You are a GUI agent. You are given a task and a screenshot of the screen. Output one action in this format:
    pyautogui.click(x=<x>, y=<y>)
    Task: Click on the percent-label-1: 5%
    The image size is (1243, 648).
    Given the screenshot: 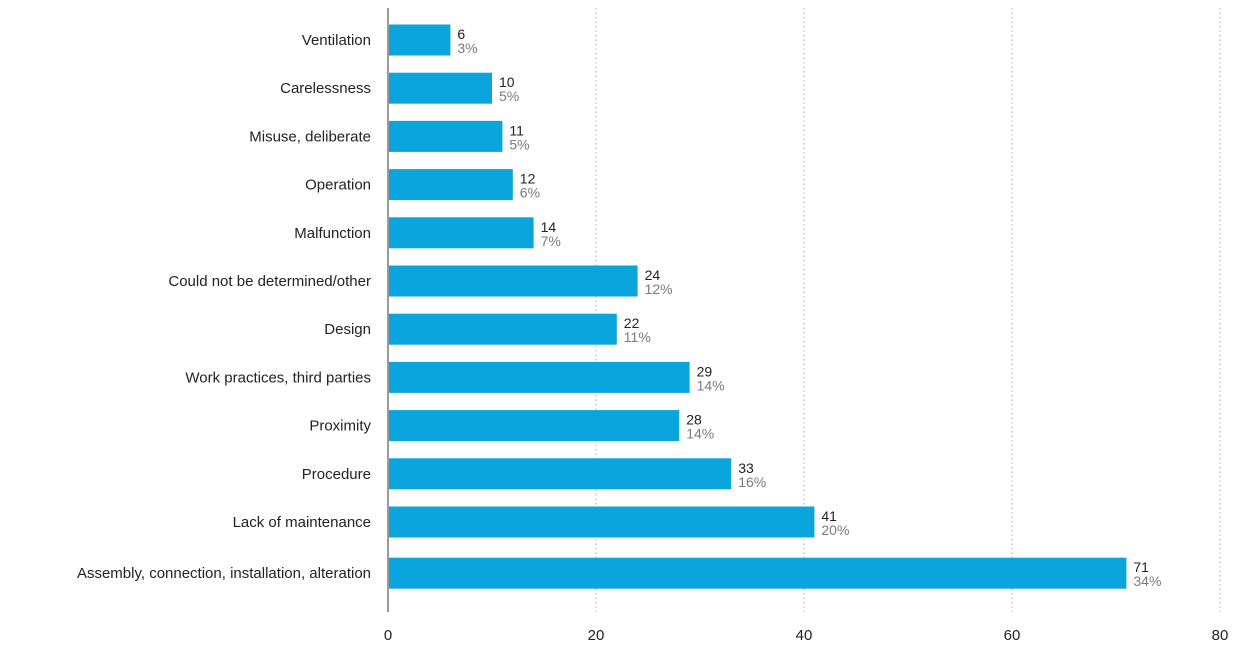 What is the action you would take?
    pyautogui.click(x=509, y=96)
    